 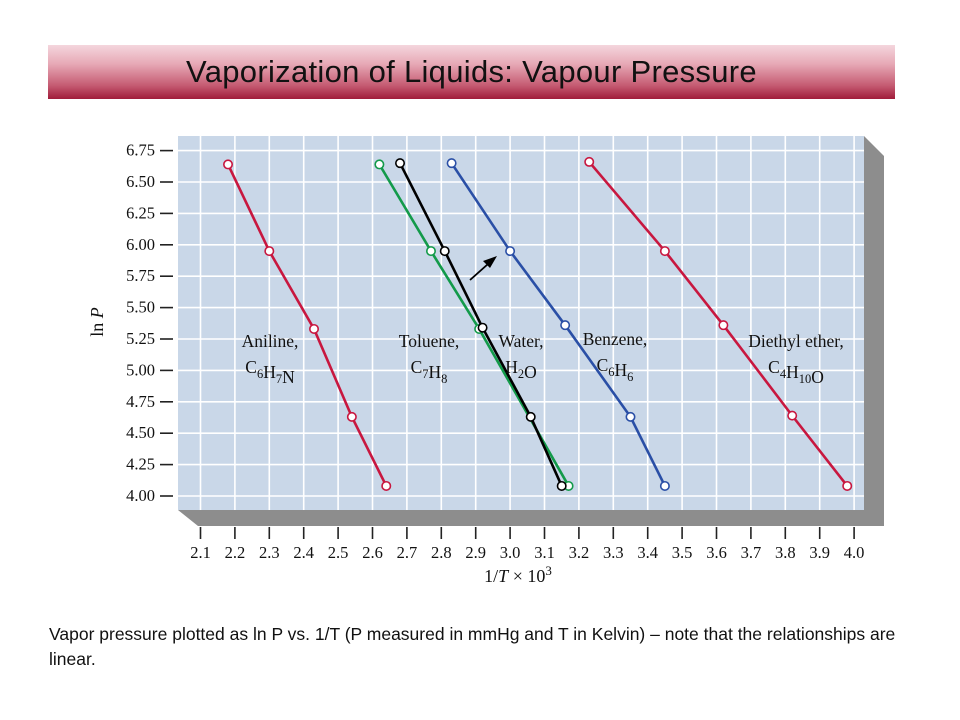 I want to click on series-formula-label: C4H10O, so click(x=796, y=372).